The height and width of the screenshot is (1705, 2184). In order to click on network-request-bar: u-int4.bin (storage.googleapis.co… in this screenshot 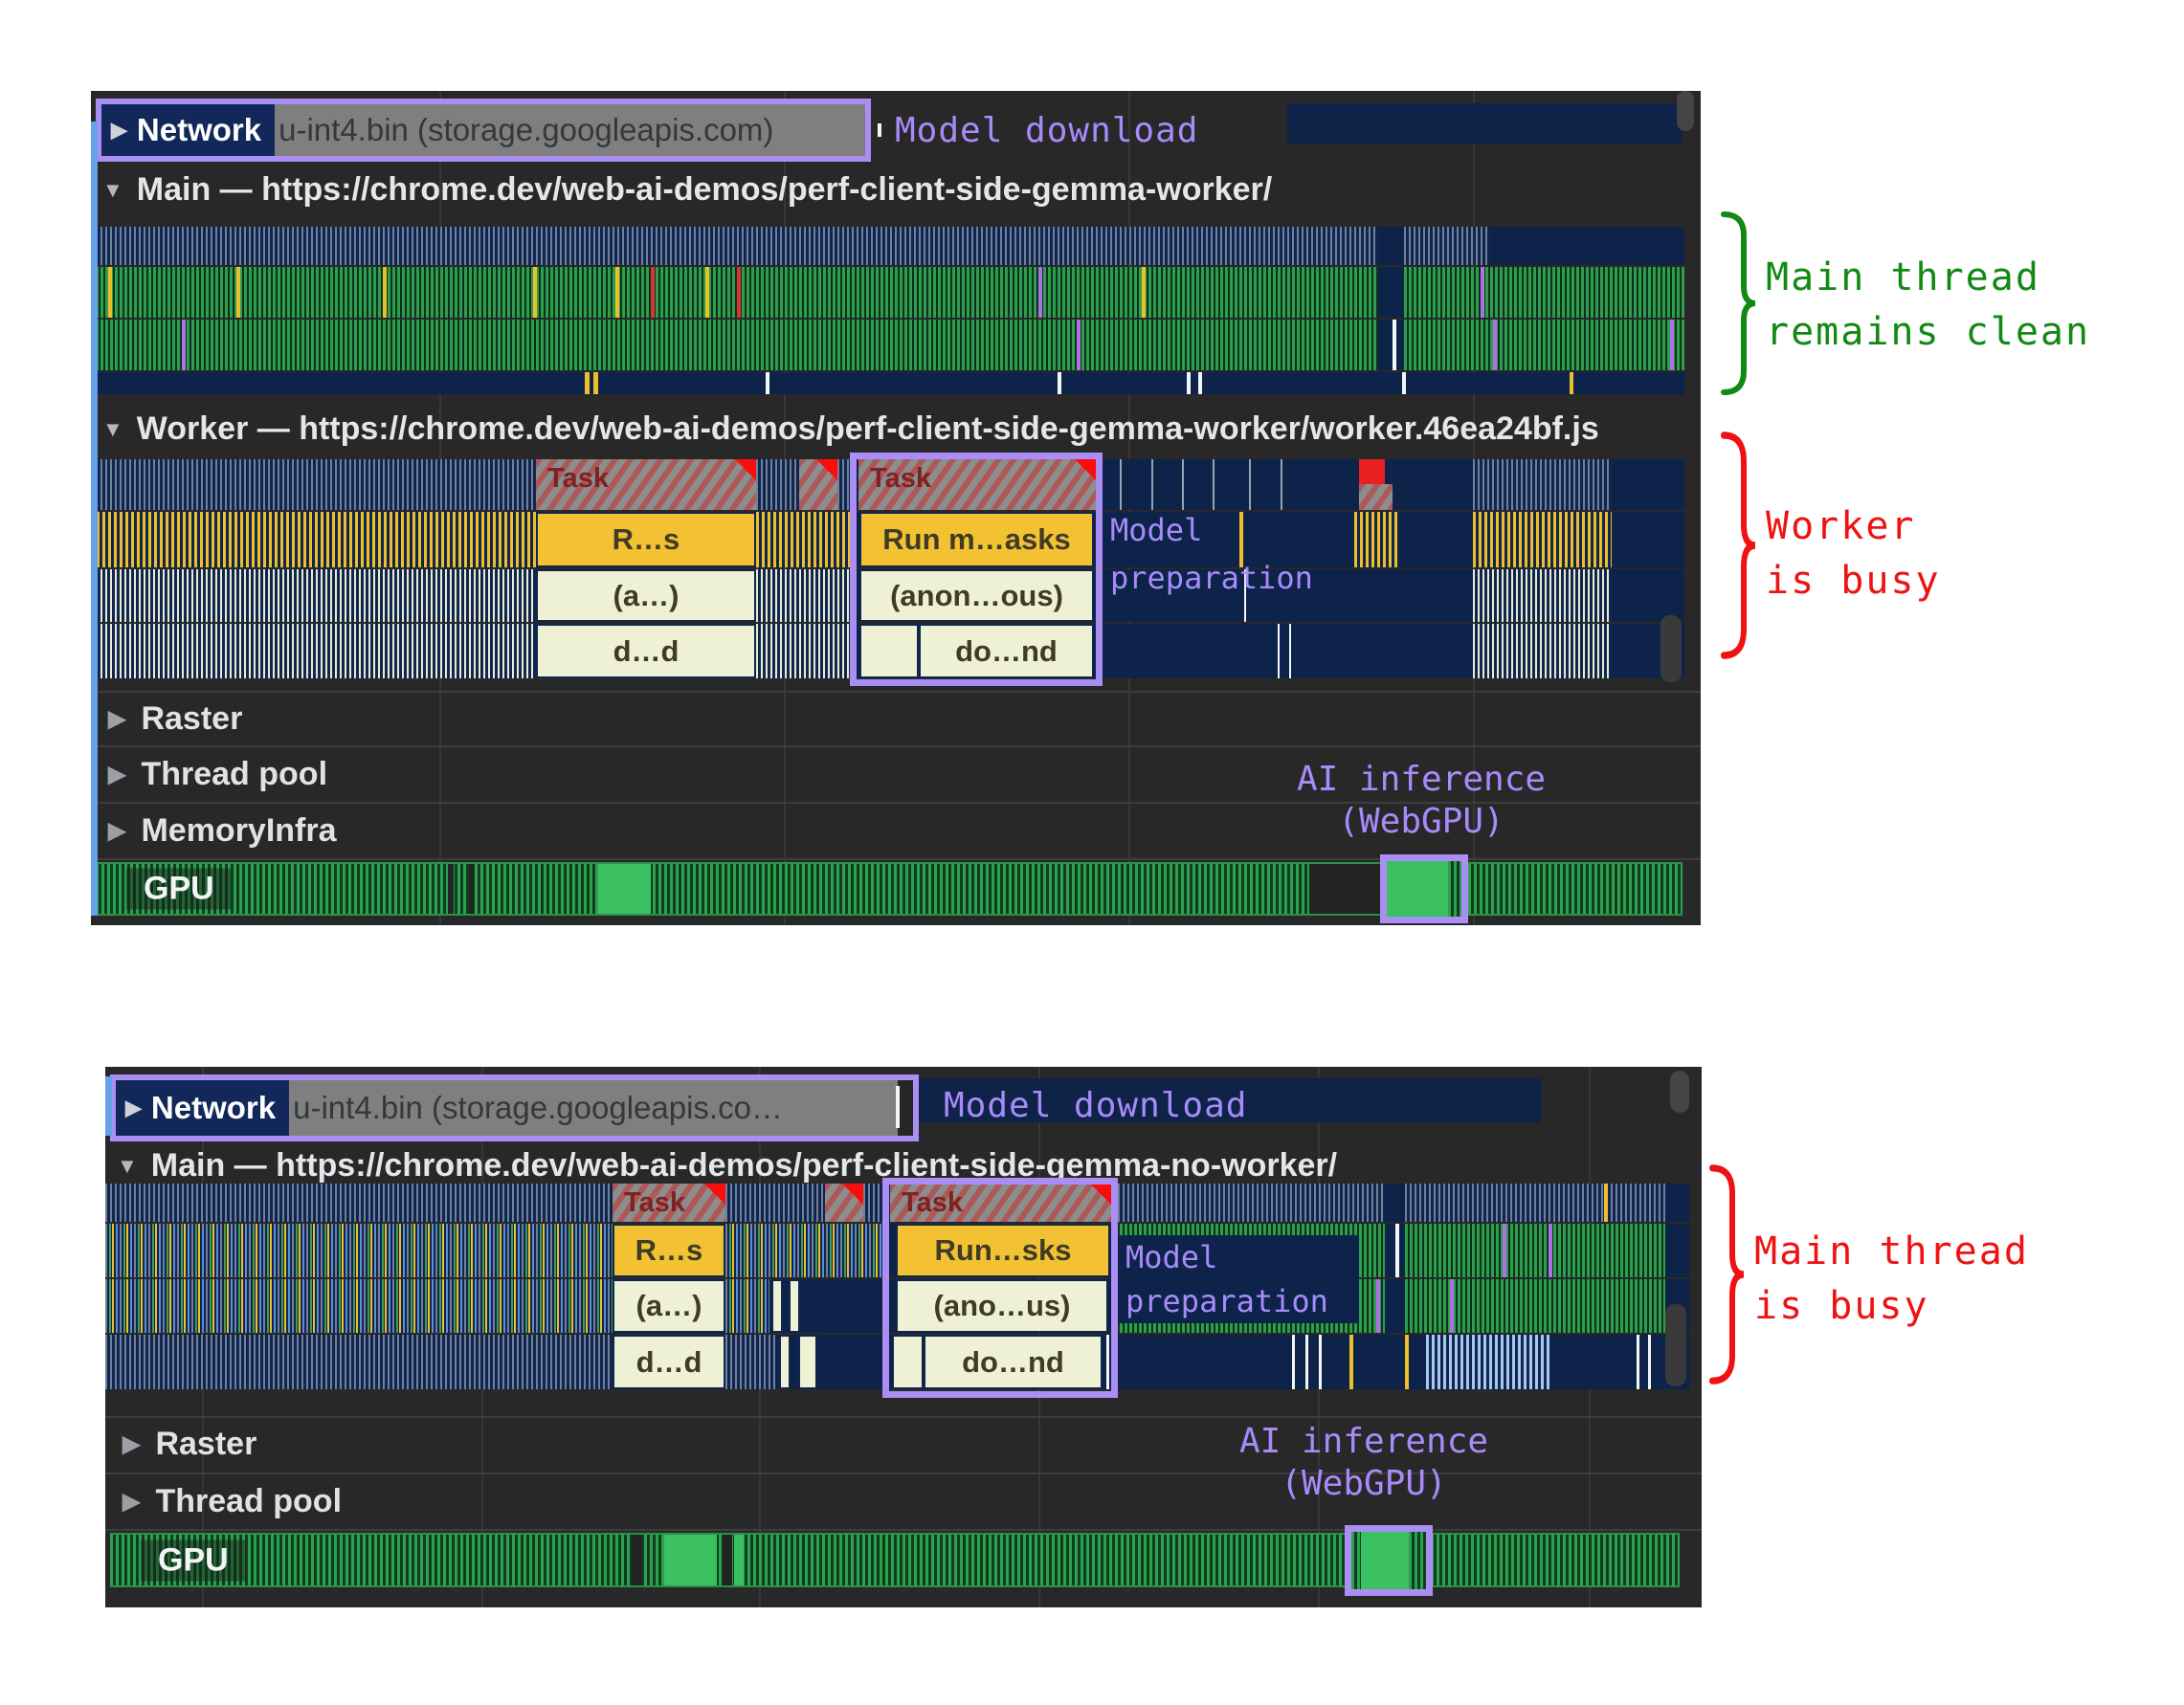, I will do `click(593, 1108)`.